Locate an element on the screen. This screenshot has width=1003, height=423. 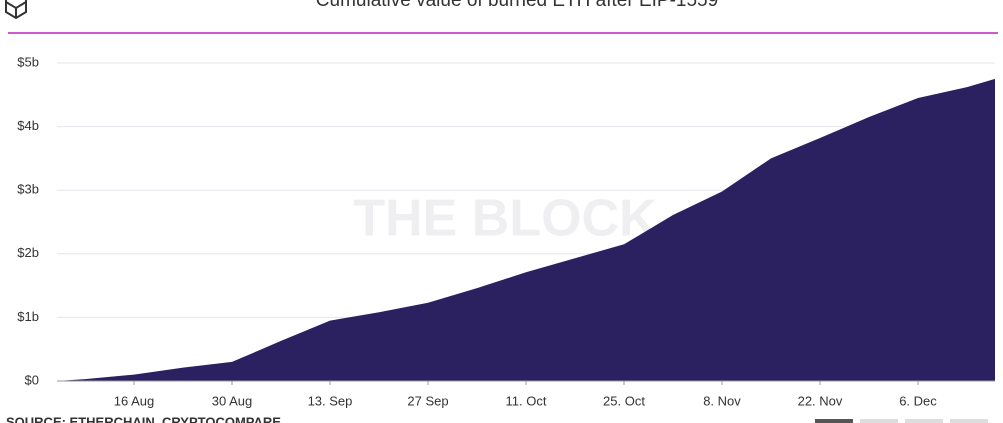
x-tick-label: 13. Sep is located at coordinates (330, 400).